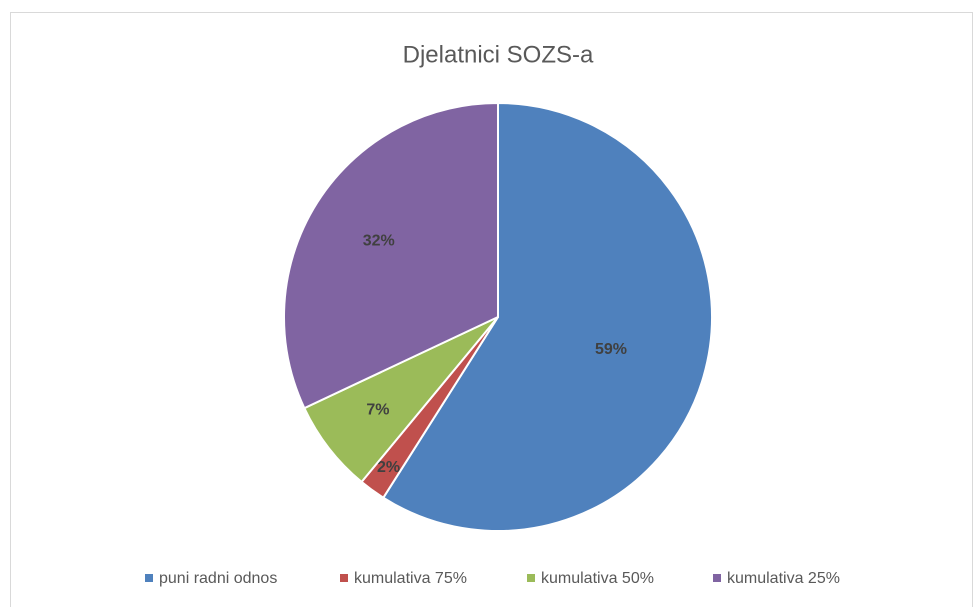 The image size is (974, 607). I want to click on legend-label: puni radni odnos, so click(218, 578).